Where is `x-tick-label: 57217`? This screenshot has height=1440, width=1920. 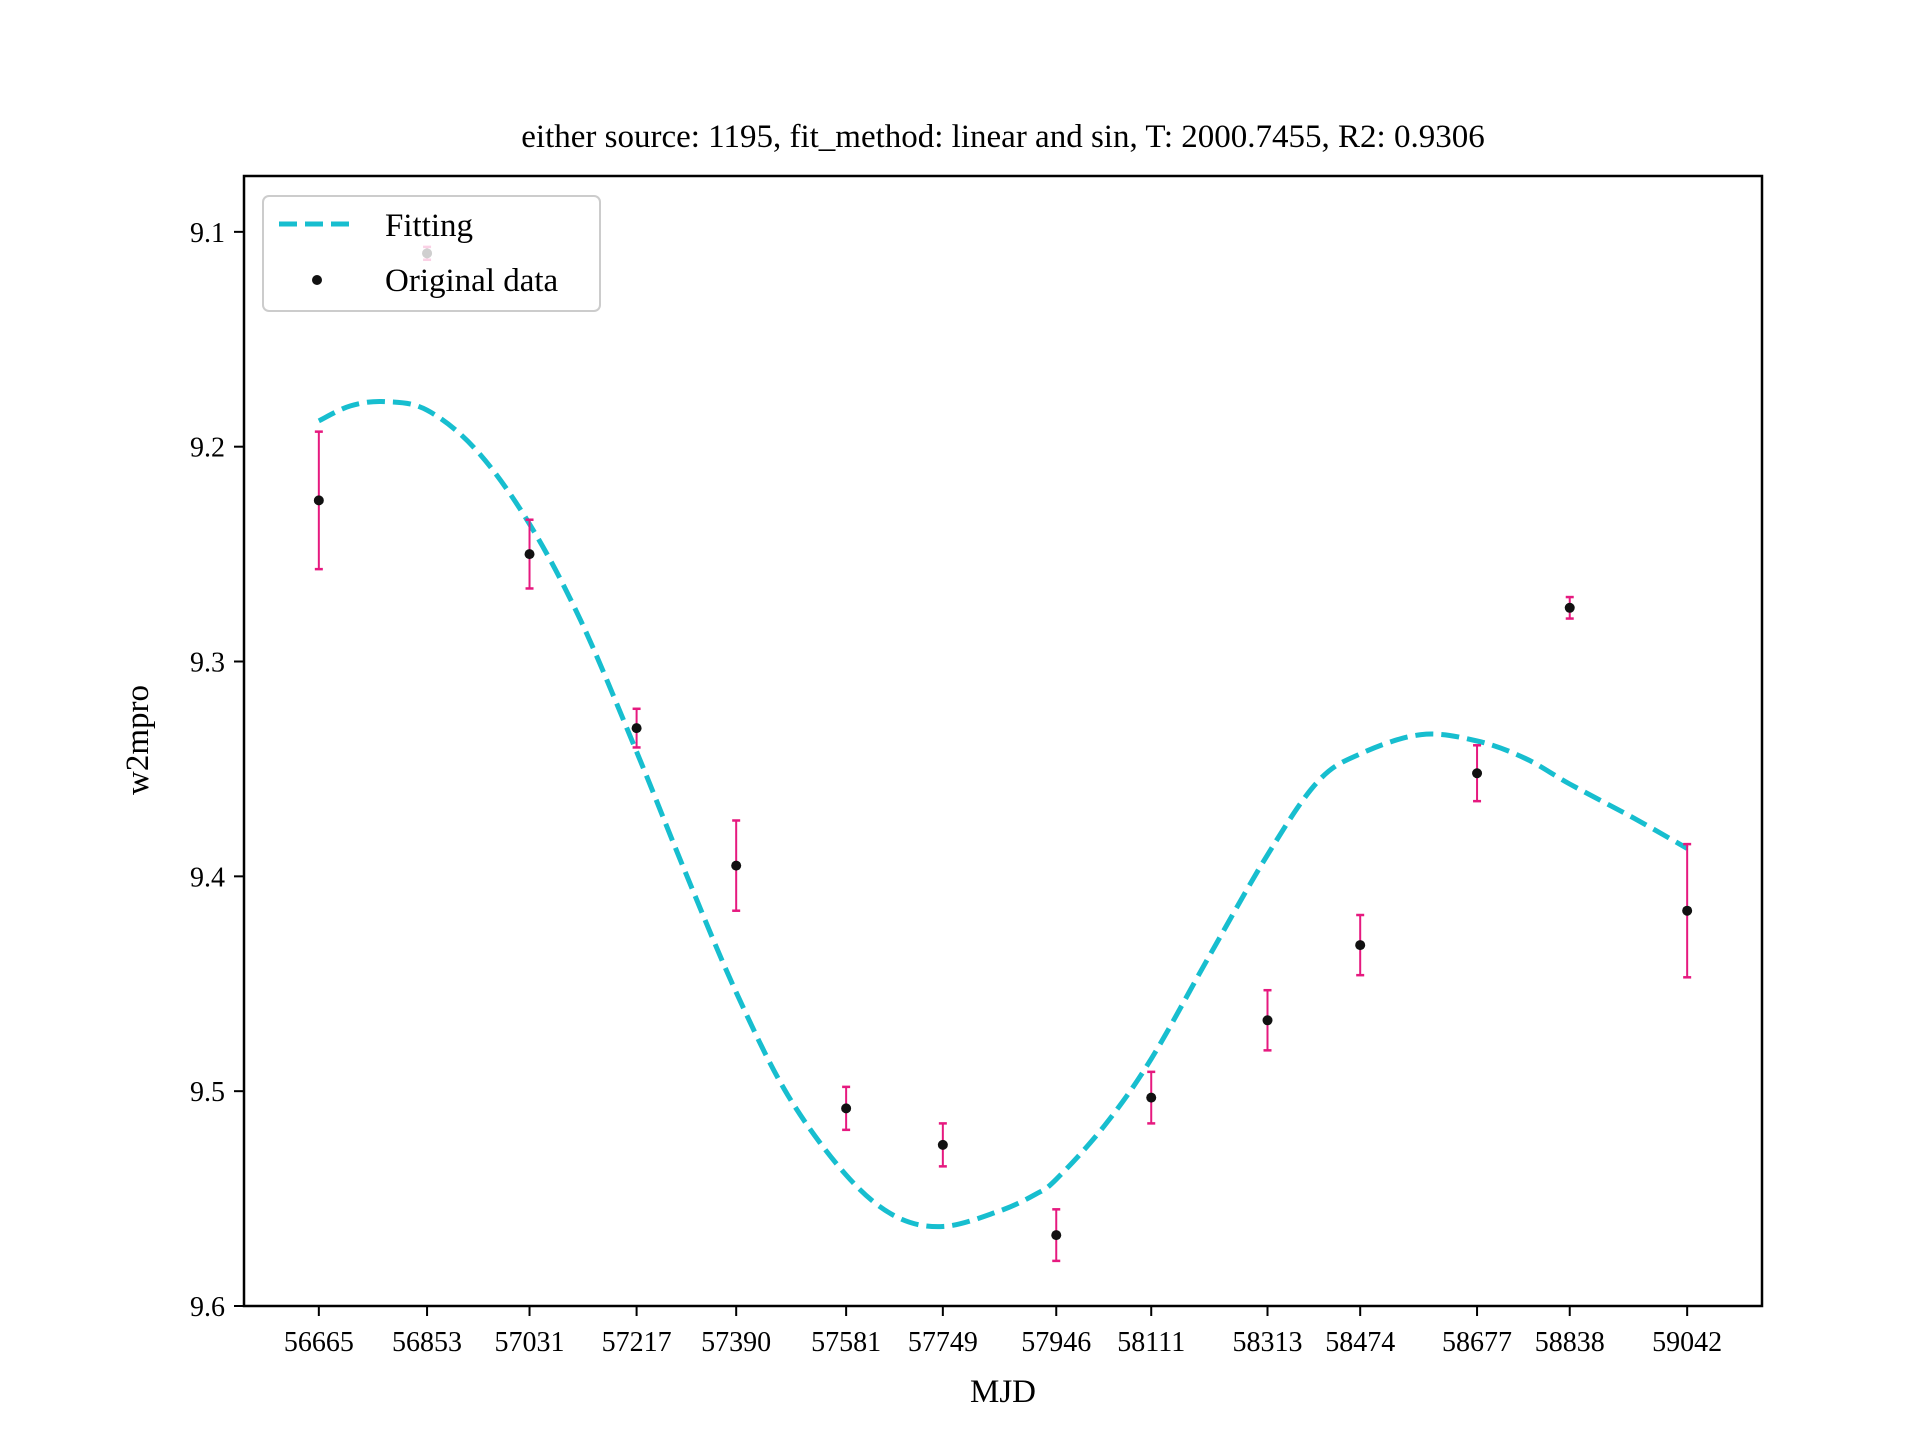 x-tick-label: 57217 is located at coordinates (637, 1342).